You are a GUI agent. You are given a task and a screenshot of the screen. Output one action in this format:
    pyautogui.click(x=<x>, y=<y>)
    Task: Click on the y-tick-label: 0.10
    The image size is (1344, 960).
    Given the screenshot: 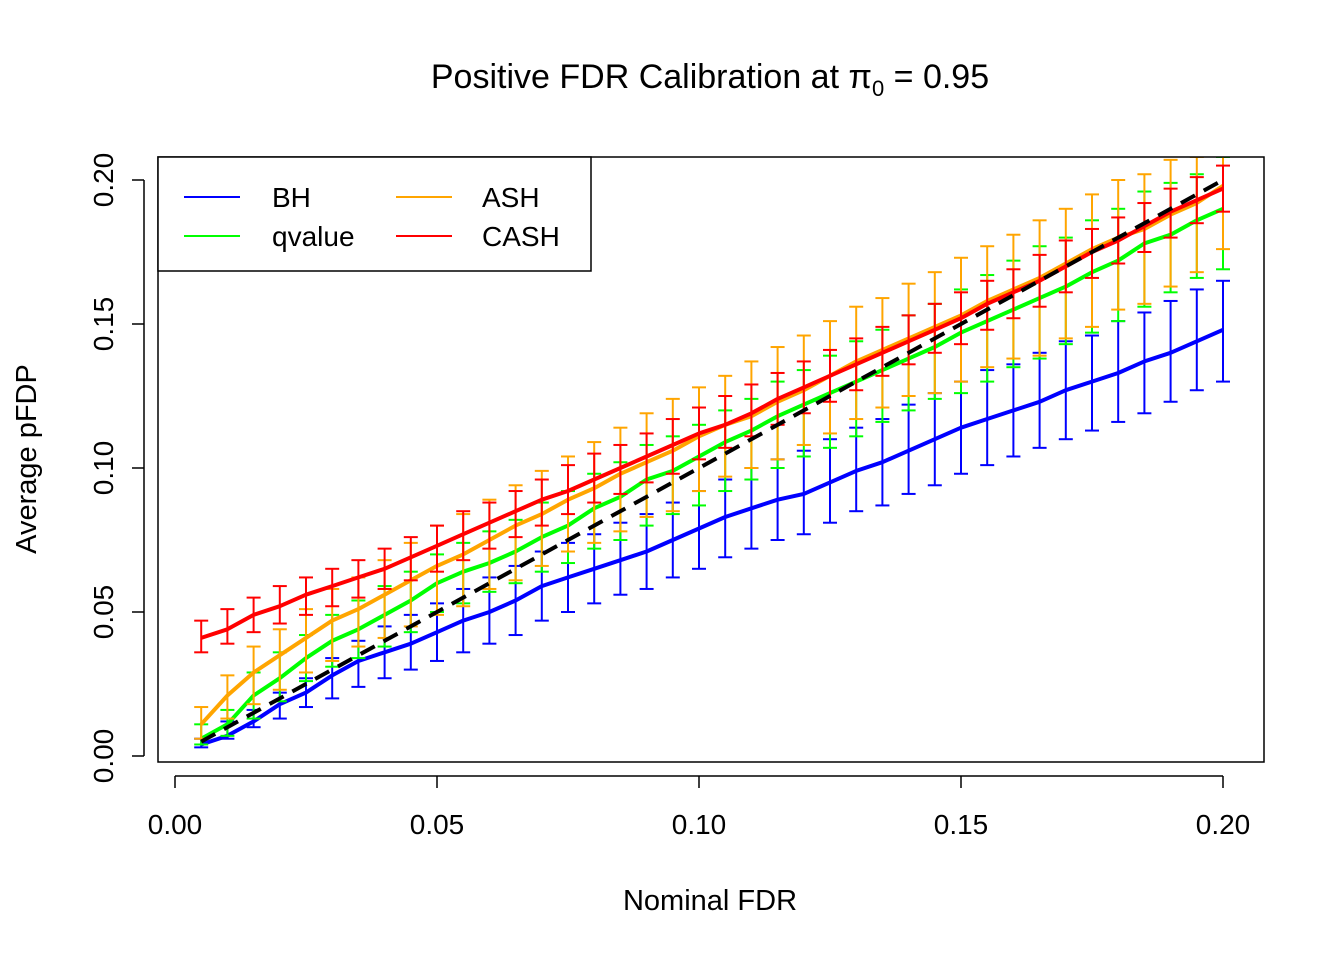 What is the action you would take?
    pyautogui.click(x=103, y=468)
    